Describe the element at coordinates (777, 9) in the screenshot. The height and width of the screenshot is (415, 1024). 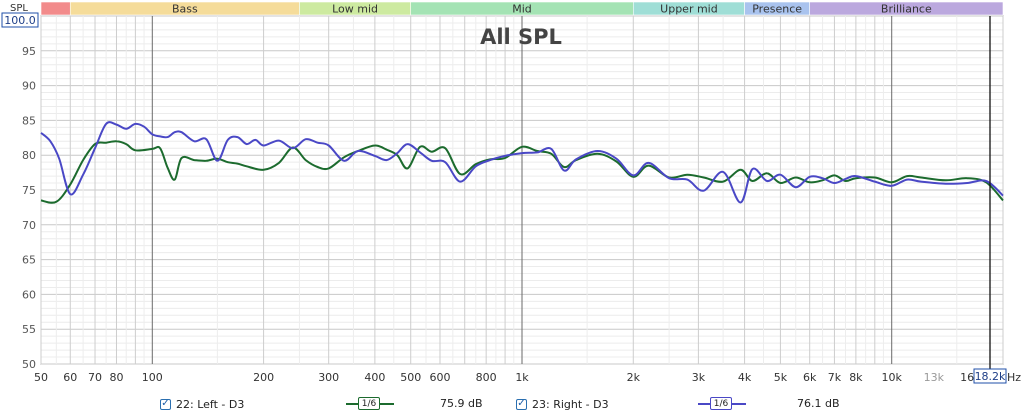
I see `band-label-5: Presence` at that location.